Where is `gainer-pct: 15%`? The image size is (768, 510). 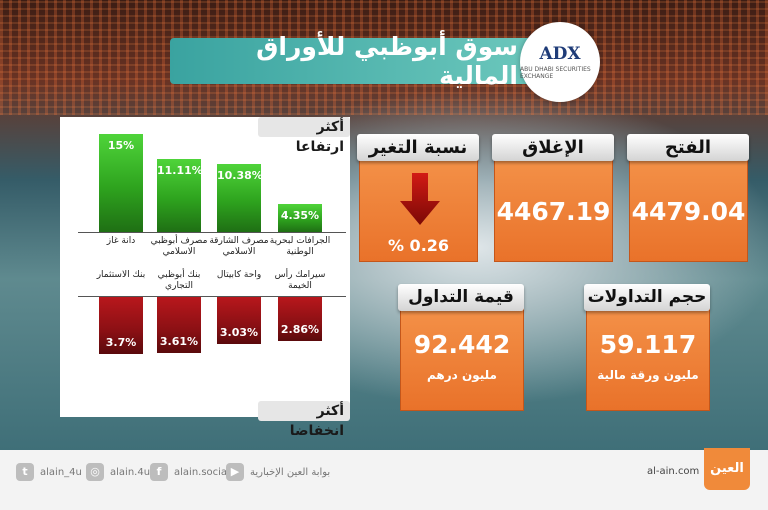 gainer-pct: 15% is located at coordinates (121, 145).